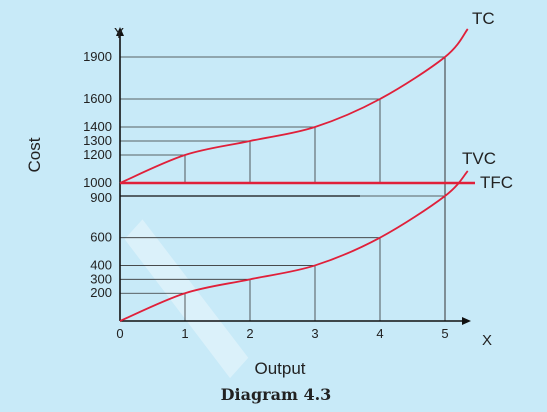  What do you see at coordinates (119, 333) in the screenshot?
I see `x-tick-0: 0` at bounding box center [119, 333].